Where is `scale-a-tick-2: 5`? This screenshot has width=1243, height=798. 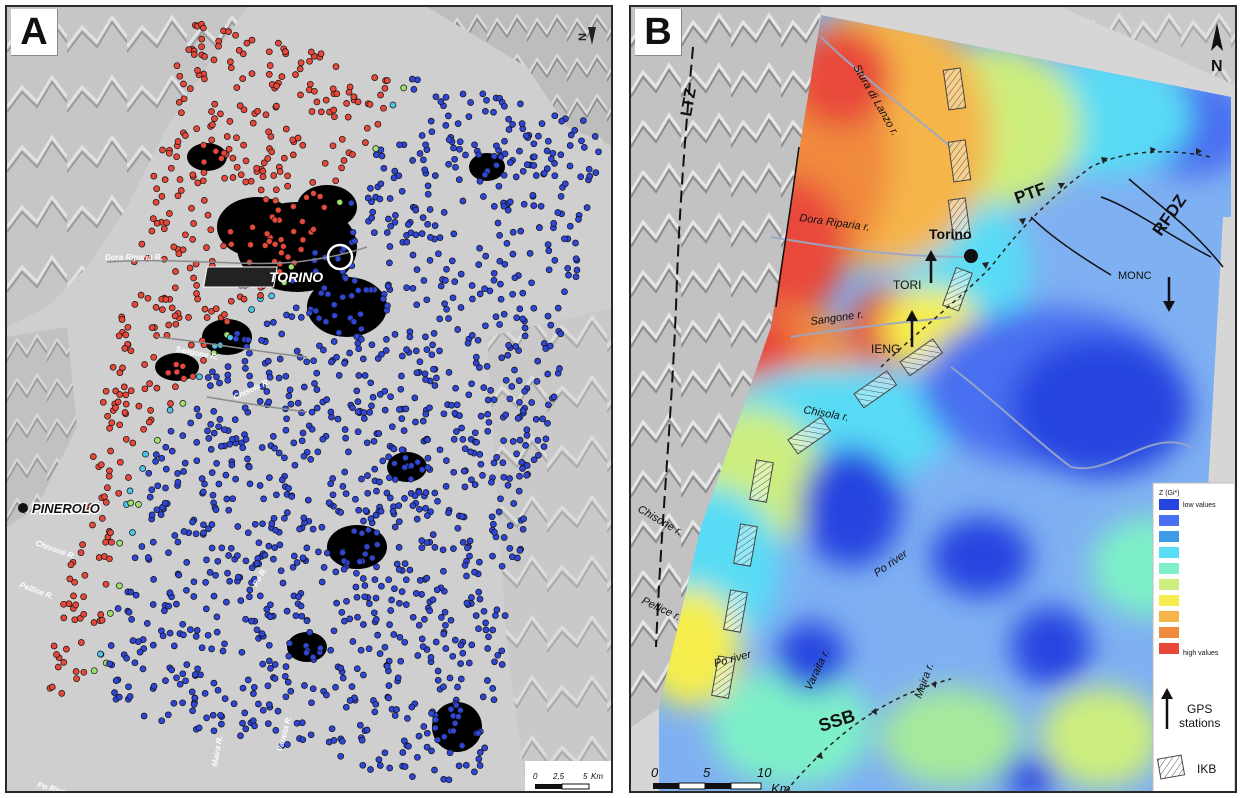 scale-a-tick-2: 5 is located at coordinates (585, 776).